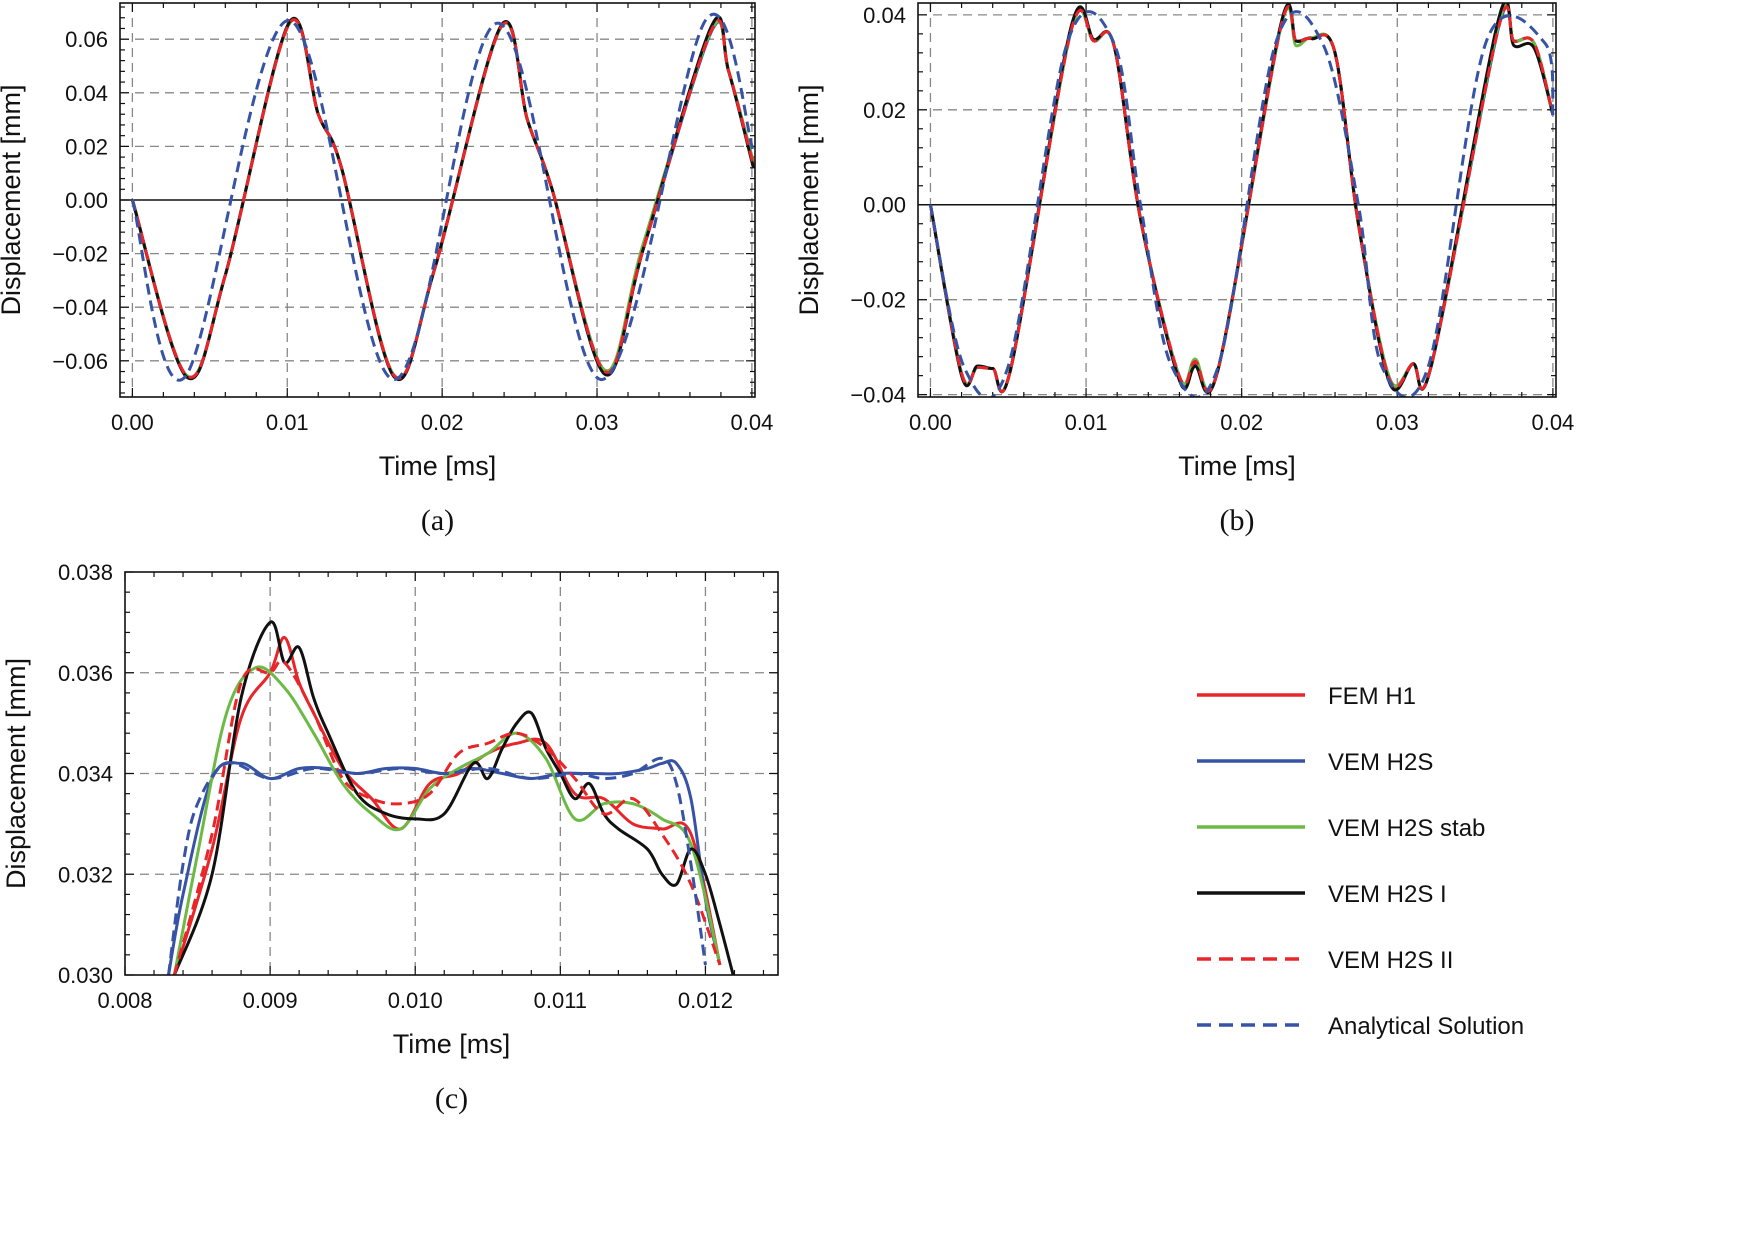 The height and width of the screenshot is (1243, 1753). What do you see at coordinates (1325, 960) in the screenshot?
I see `legend-item: VEM H2S II` at bounding box center [1325, 960].